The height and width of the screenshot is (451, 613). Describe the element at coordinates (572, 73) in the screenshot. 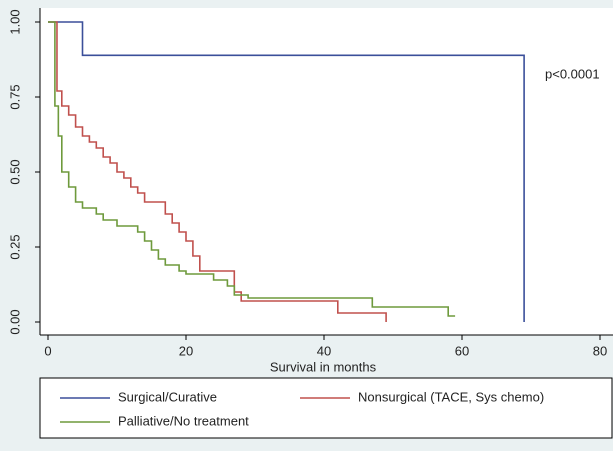

I see `annotation: p<0.0001` at that location.